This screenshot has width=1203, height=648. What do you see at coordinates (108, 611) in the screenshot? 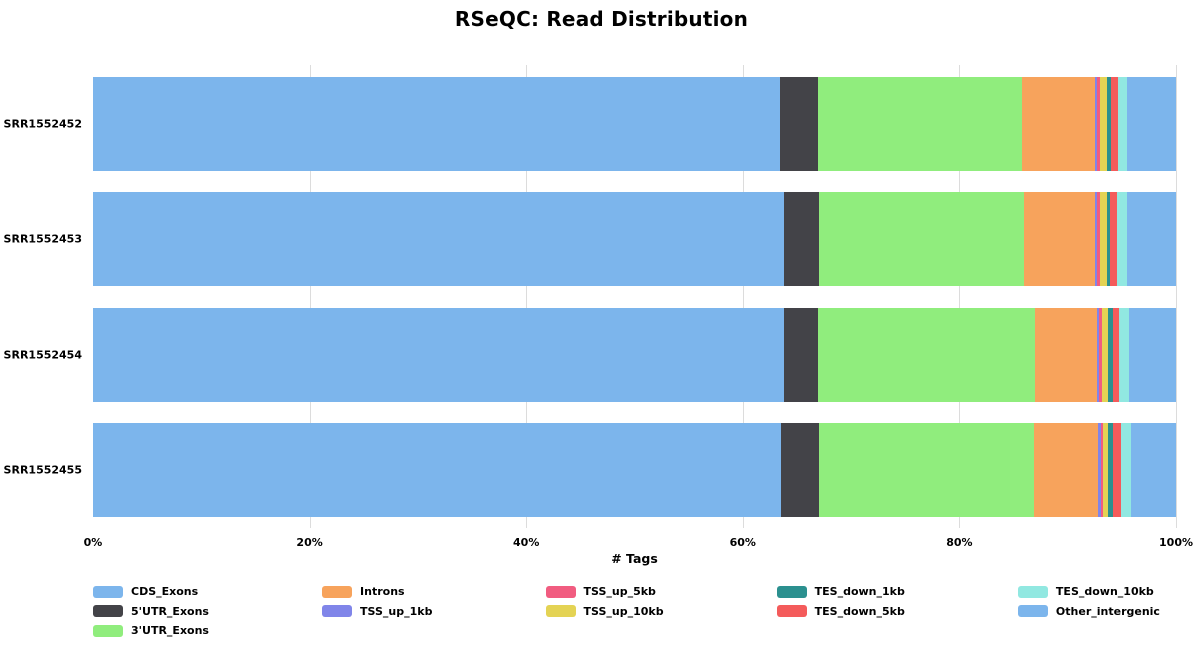
I see `legend-swatch-5'UTR_Exons` at bounding box center [108, 611].